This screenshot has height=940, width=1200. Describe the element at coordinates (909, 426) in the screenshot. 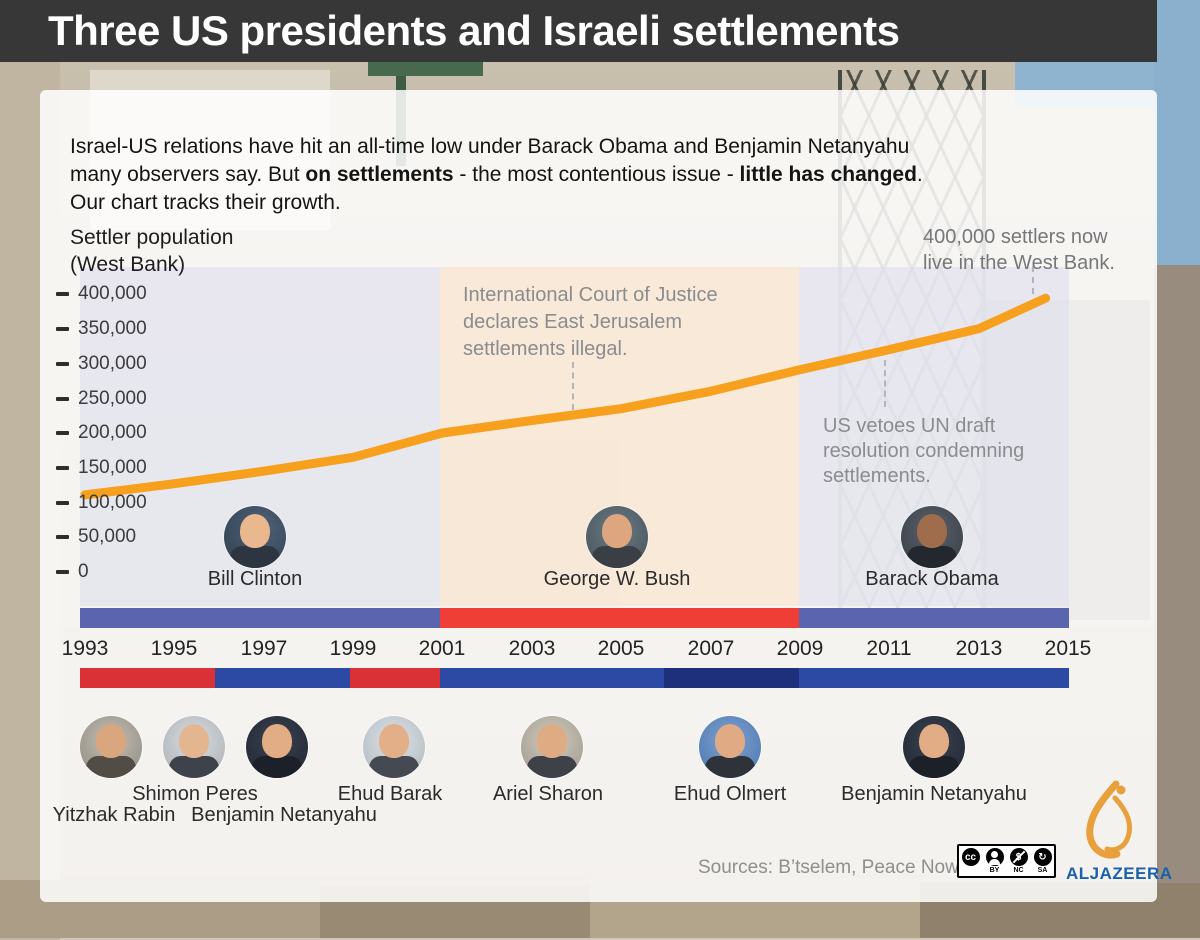

I see `annotation-veto-line1: US vetoes UN draft` at that location.